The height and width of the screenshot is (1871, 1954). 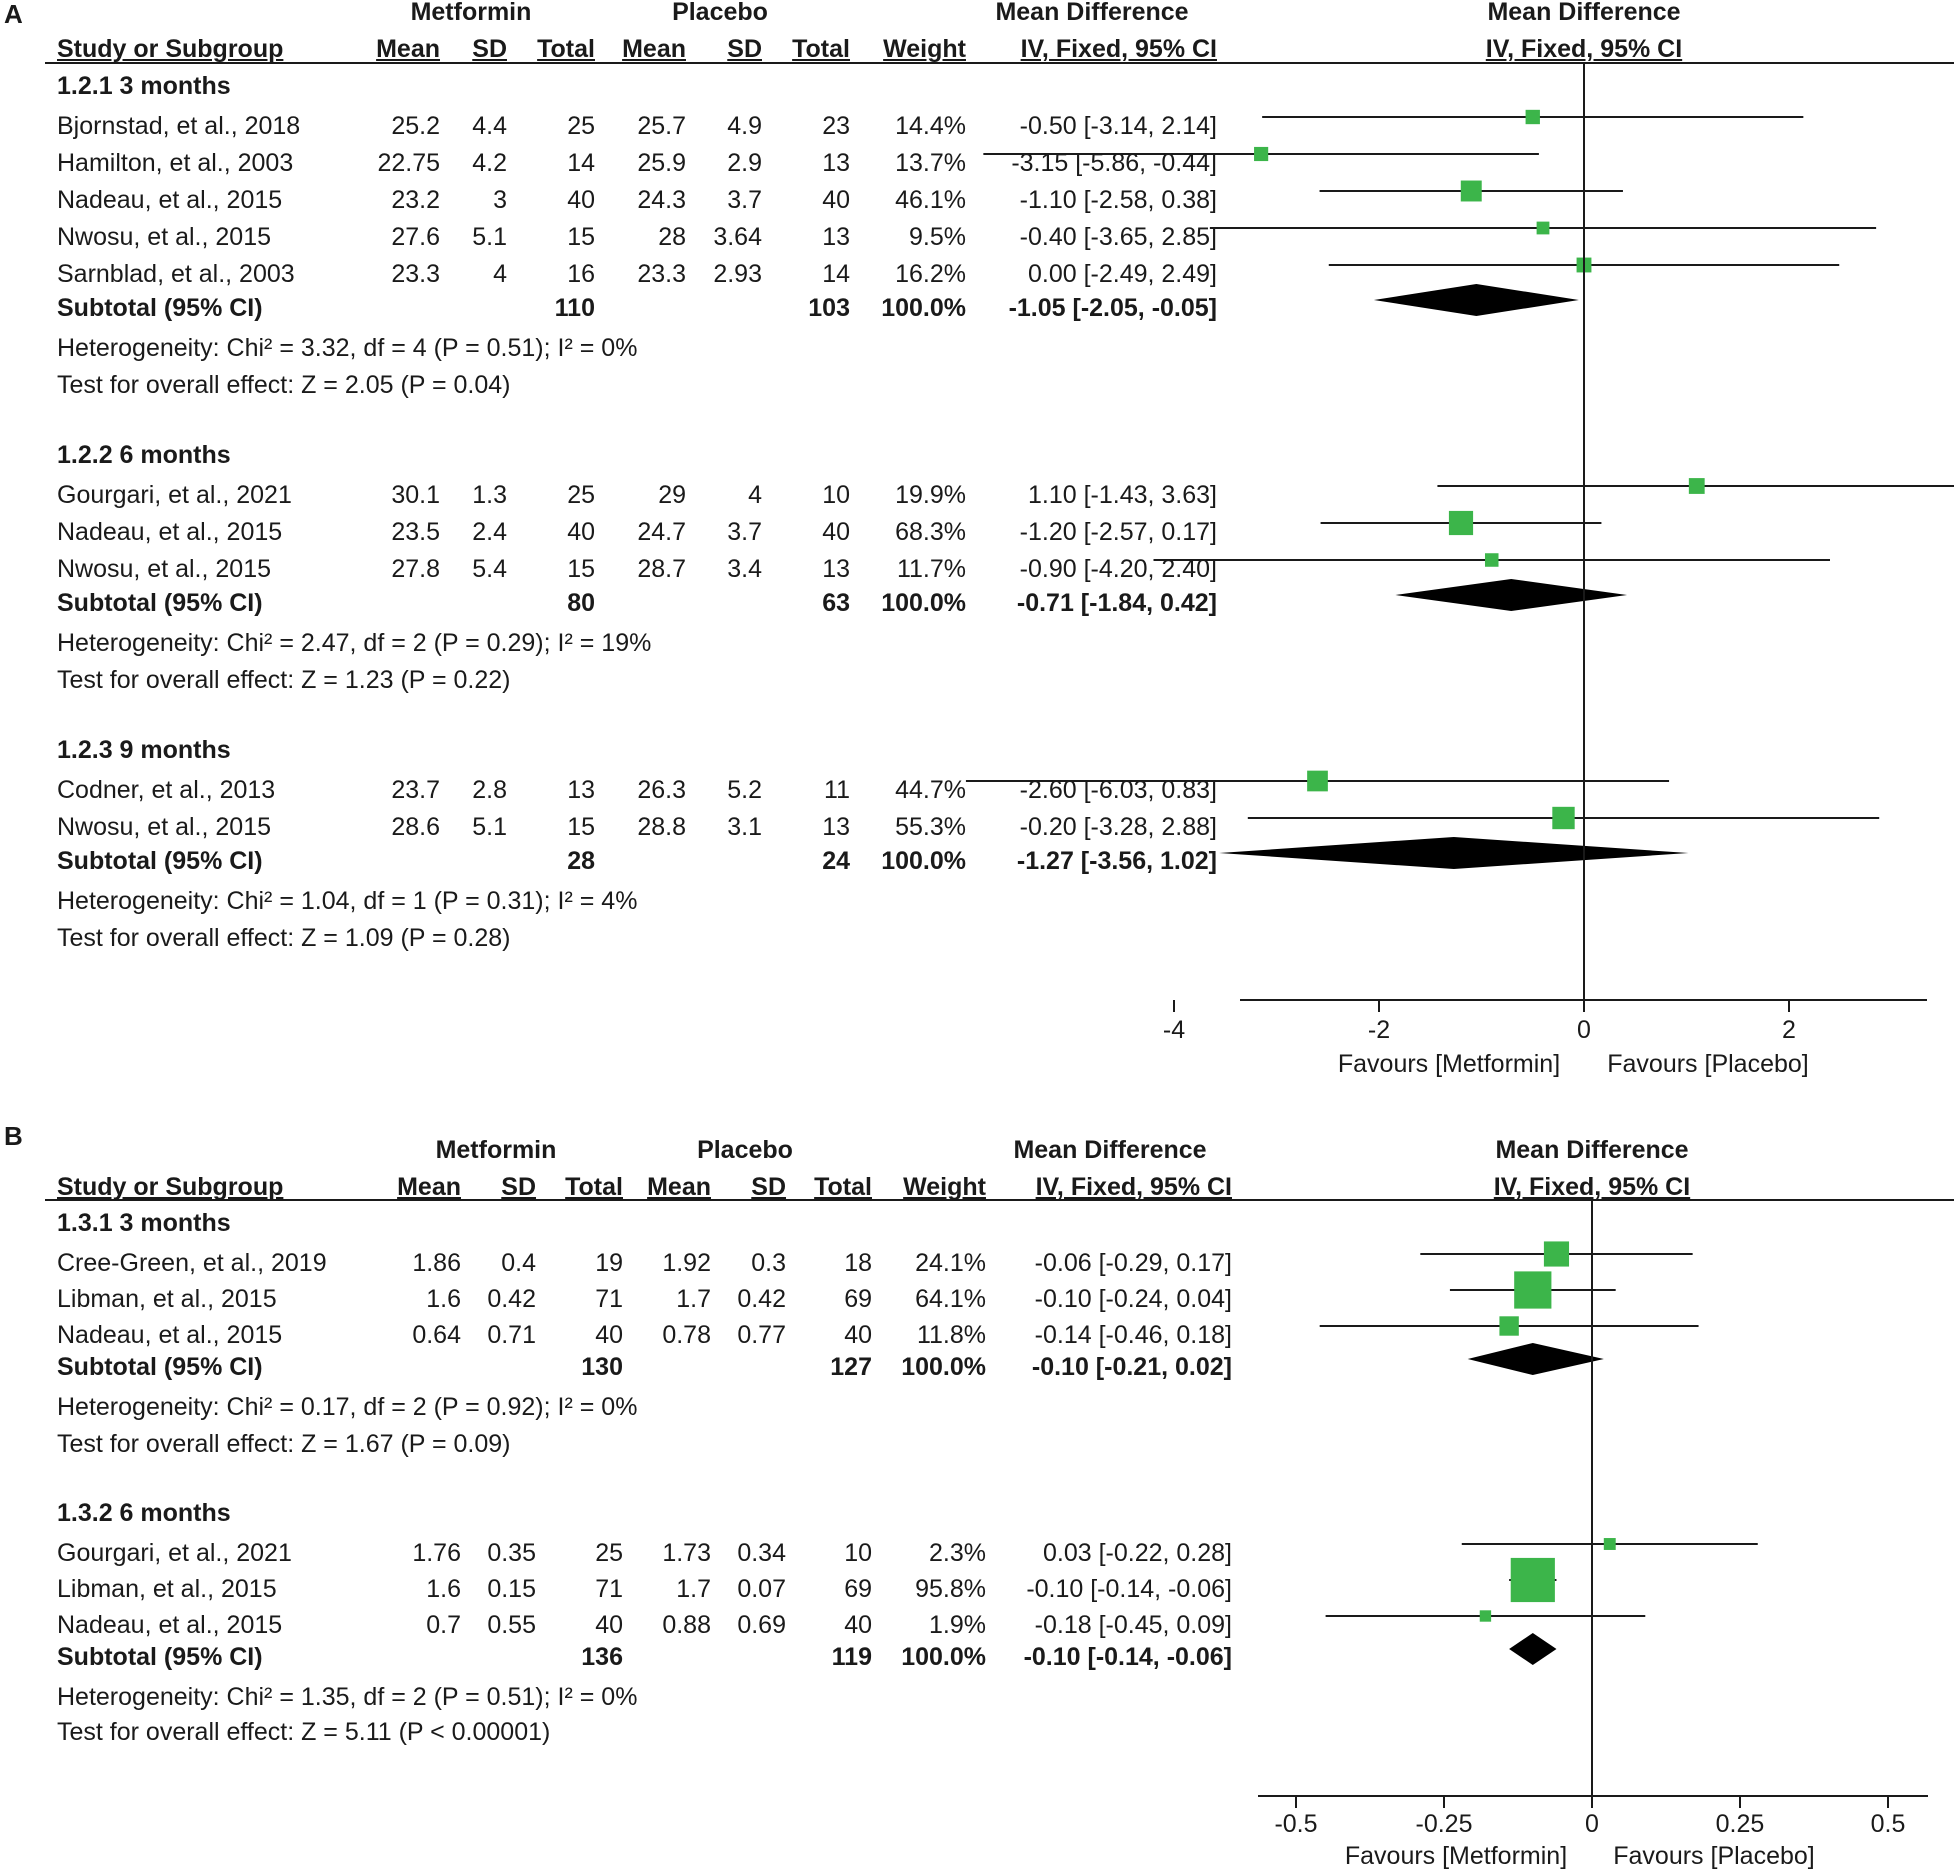 I want to click on metformin-mean: 23.2, so click(x=415, y=200).